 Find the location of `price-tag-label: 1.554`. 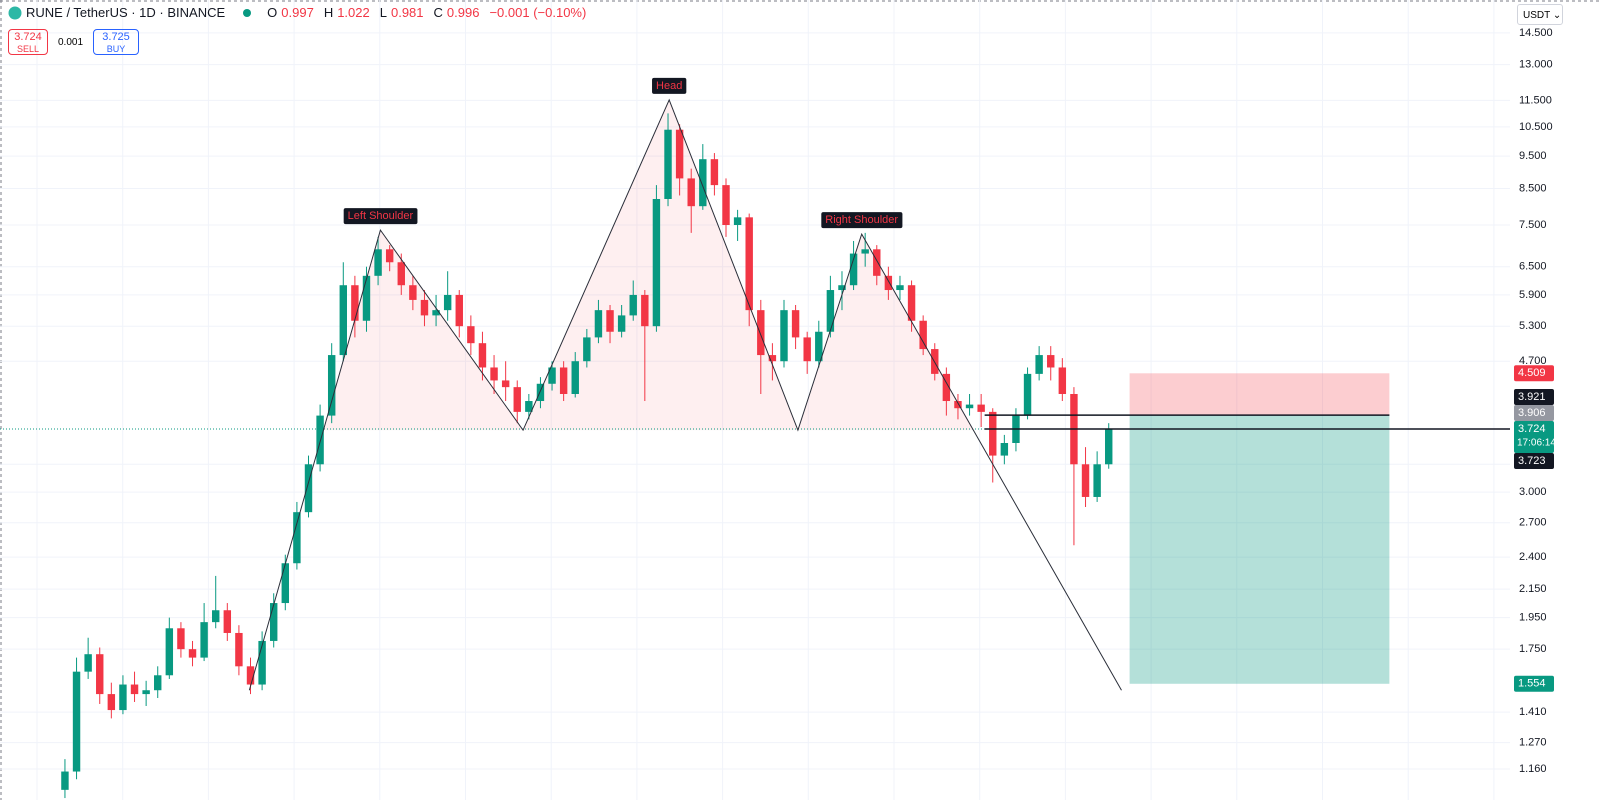

price-tag-label: 1.554 is located at coordinates (1532, 684).